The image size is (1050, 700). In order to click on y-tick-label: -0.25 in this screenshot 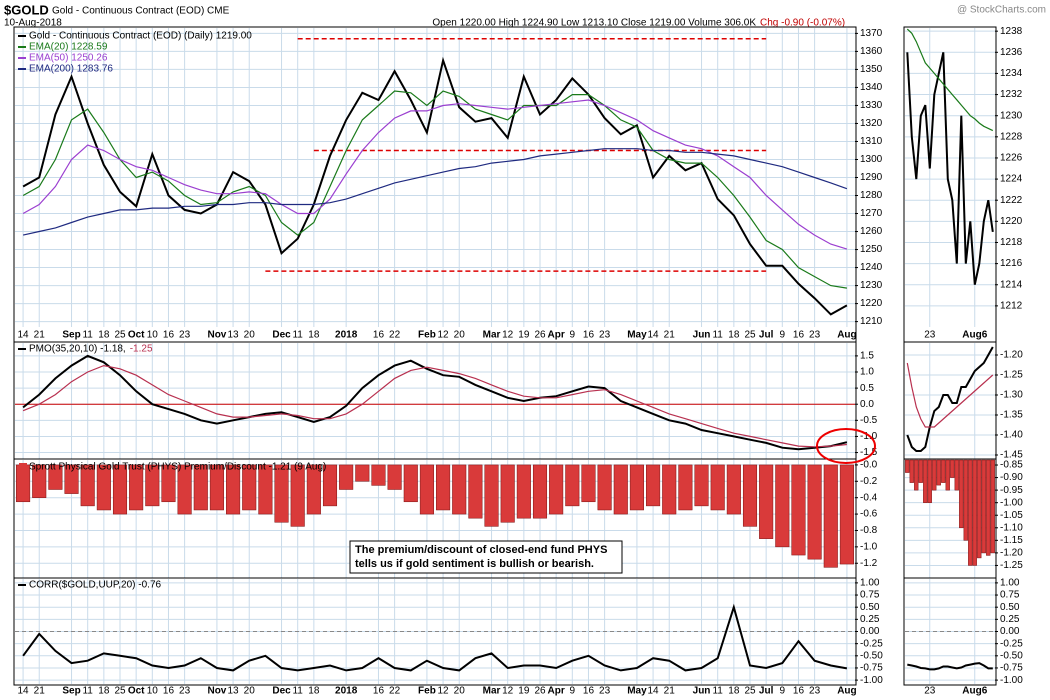, I will do `click(1011, 643)`.